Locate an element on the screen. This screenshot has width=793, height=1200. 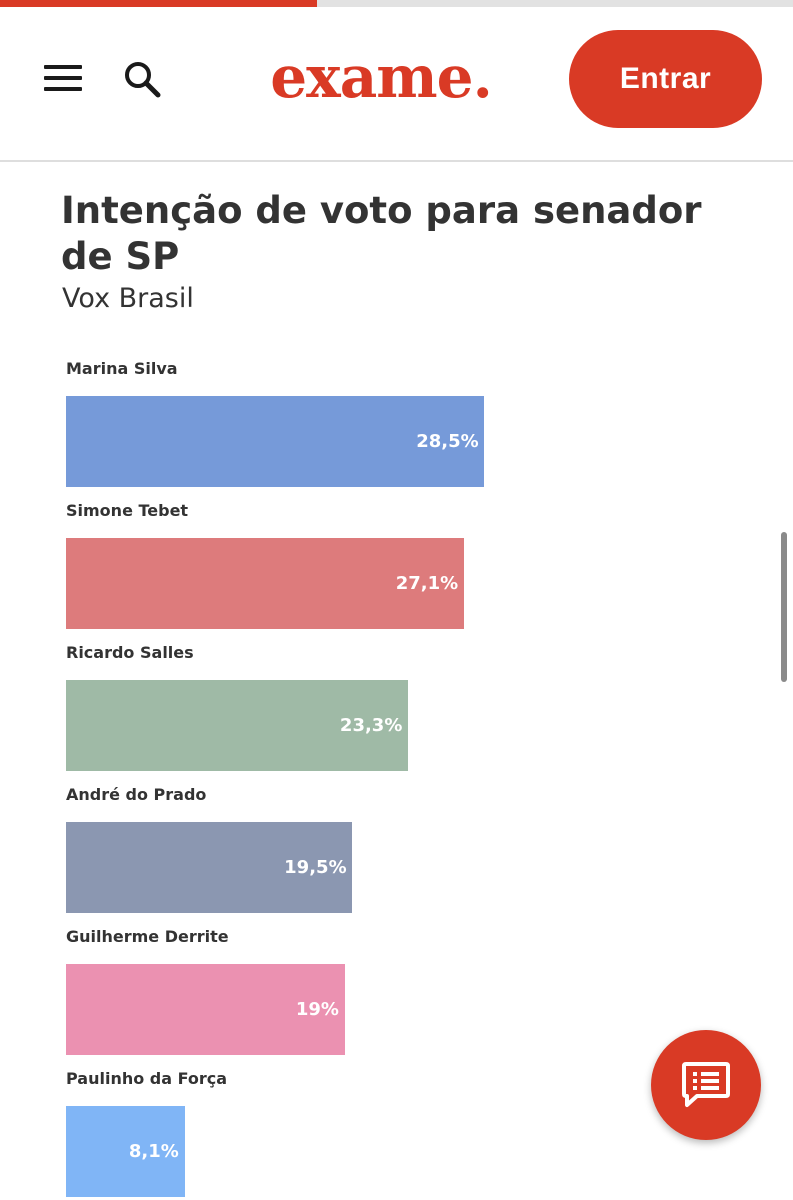
reading-progress-fill is located at coordinates (159, 3).